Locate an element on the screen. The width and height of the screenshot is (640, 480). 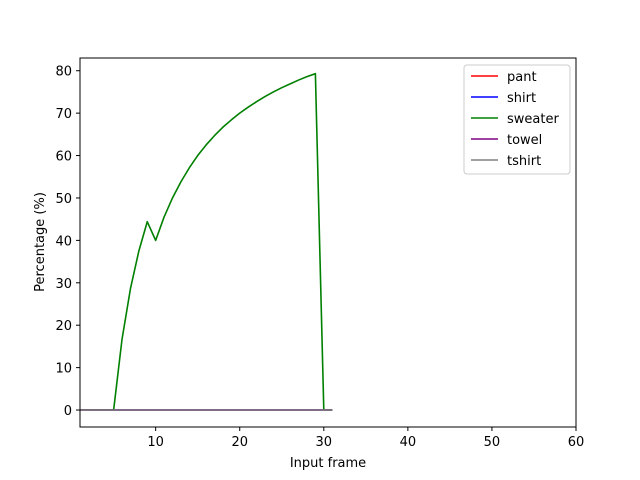
legend: pant shirt sweater towel tshirt is located at coordinates (517, 119).